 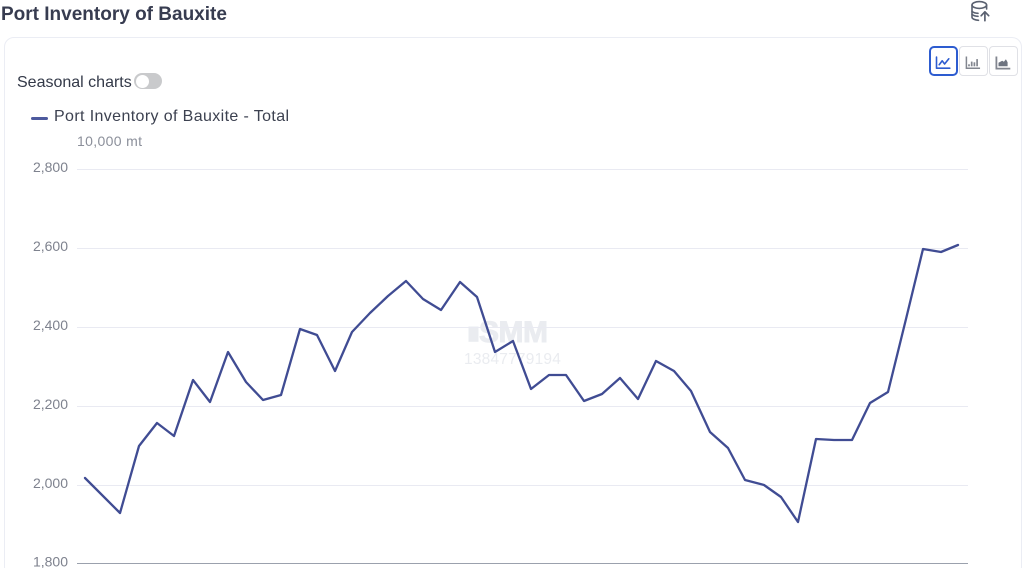 What do you see at coordinates (50, 246) in the screenshot?
I see `svg-text: 2,600` at bounding box center [50, 246].